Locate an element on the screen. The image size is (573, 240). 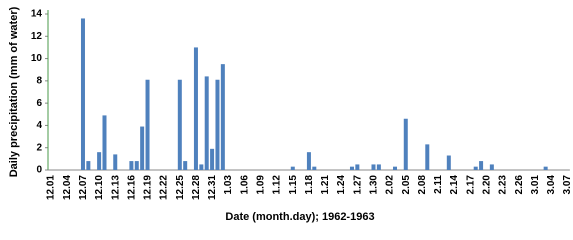
x-tick-label: 2.17 is located at coordinates (470, 185).